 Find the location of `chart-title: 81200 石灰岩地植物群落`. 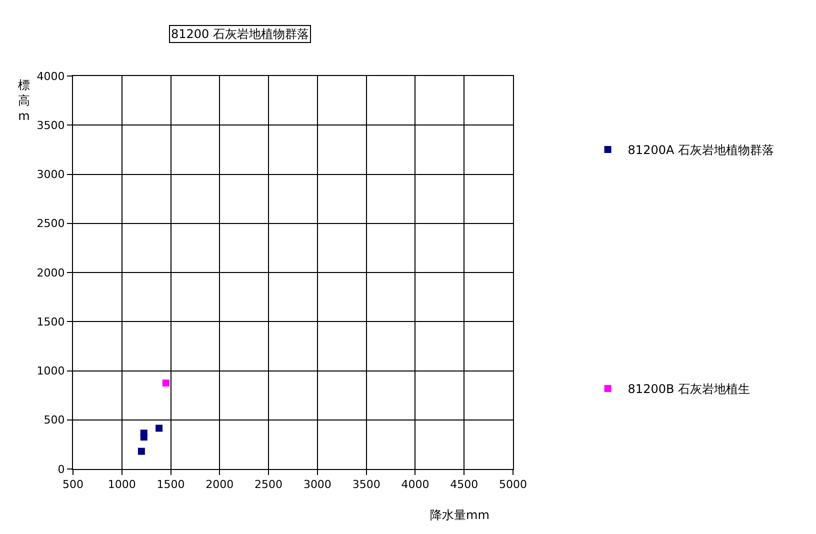

chart-title: 81200 石灰岩地植物群落 is located at coordinates (240, 34).